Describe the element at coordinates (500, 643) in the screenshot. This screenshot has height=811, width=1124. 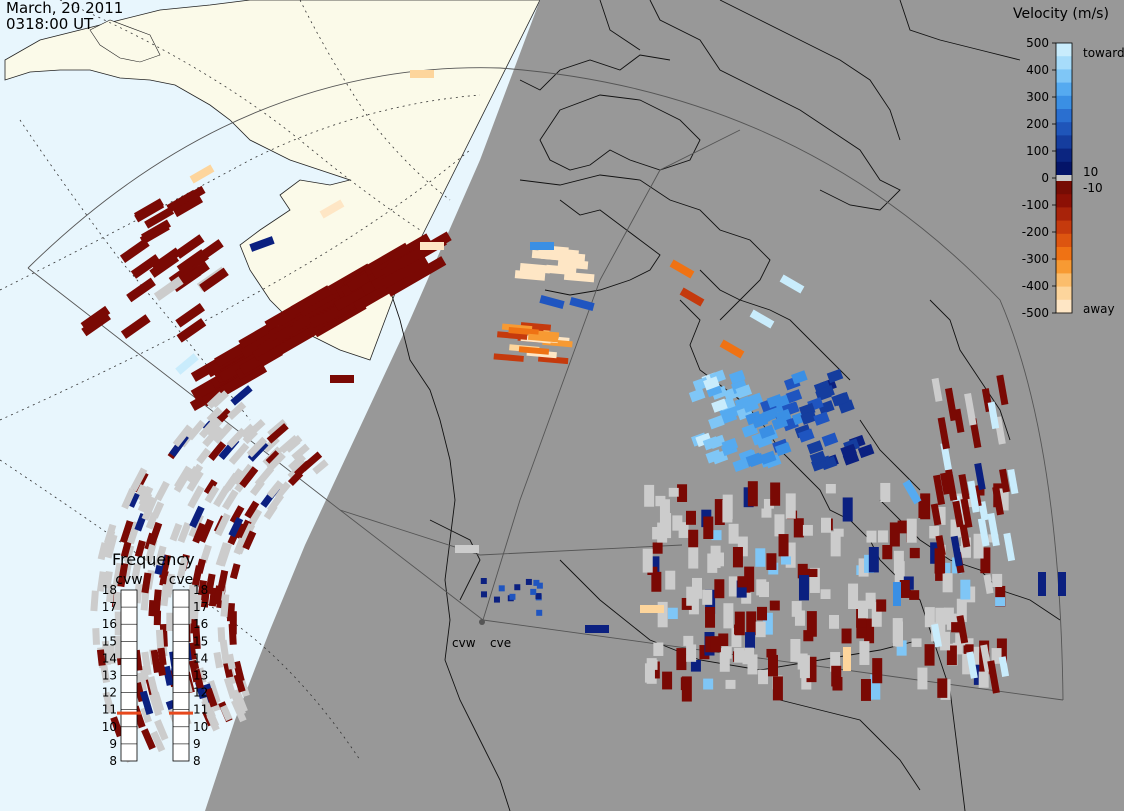
I see `radar-site-label-cve: cve` at that location.